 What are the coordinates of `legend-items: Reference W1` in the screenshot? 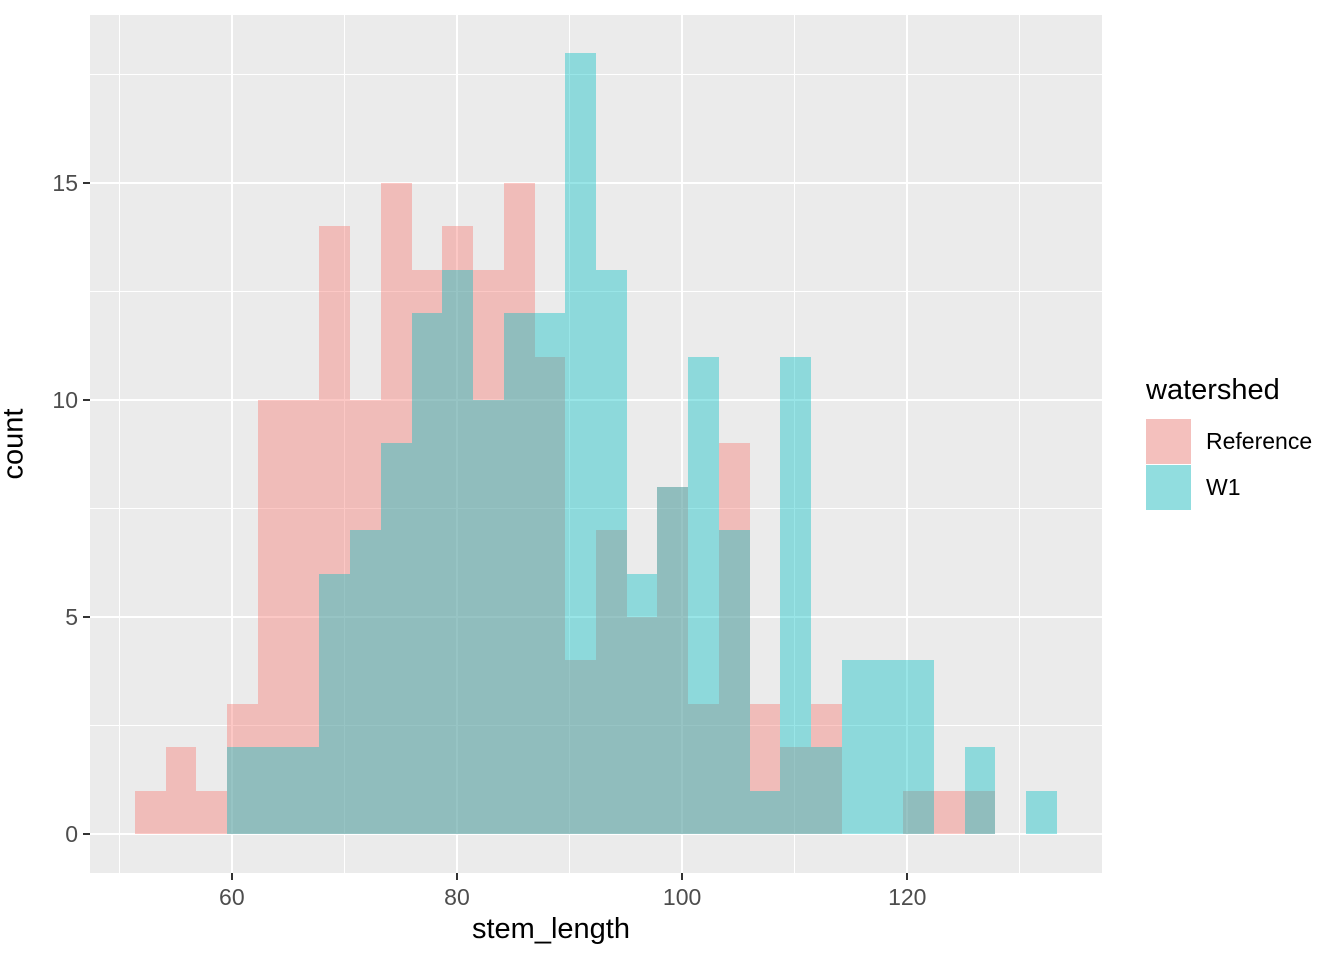 It's located at (1229, 464).